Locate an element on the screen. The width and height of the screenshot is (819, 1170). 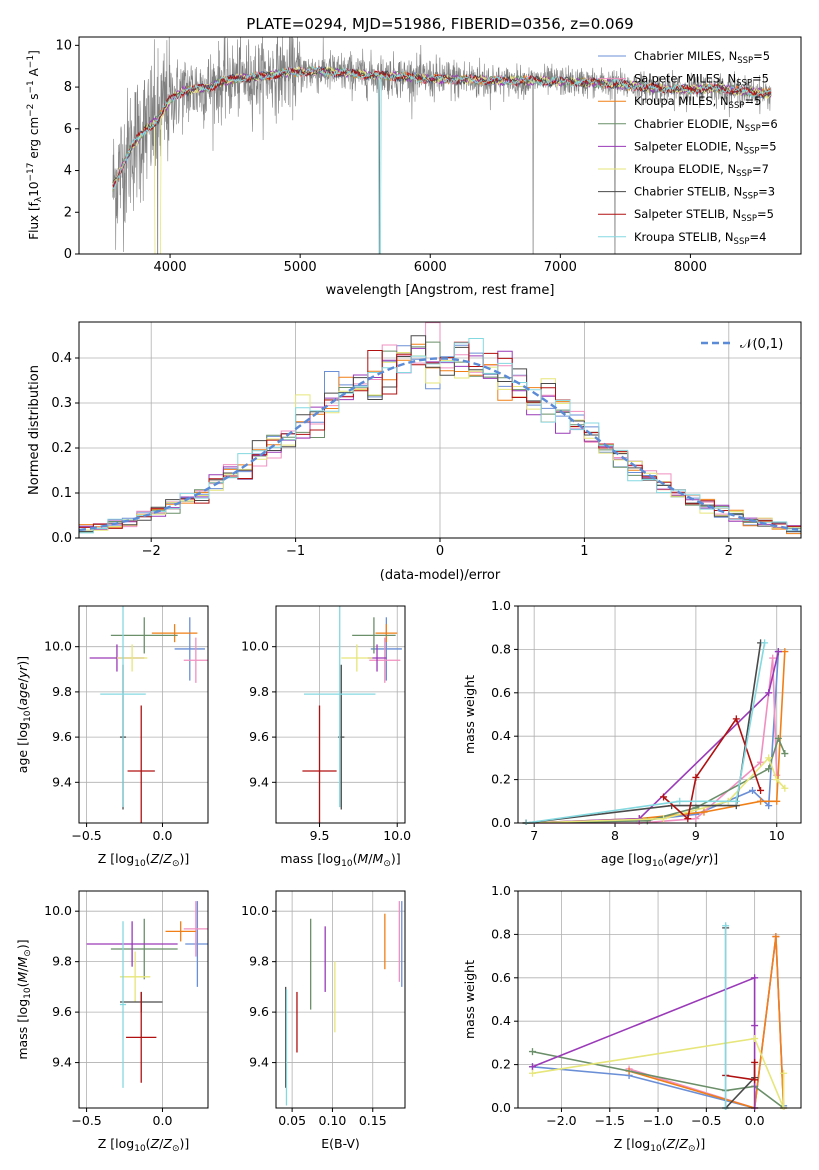
y-tick-label: 10 is located at coordinates (63, 45).